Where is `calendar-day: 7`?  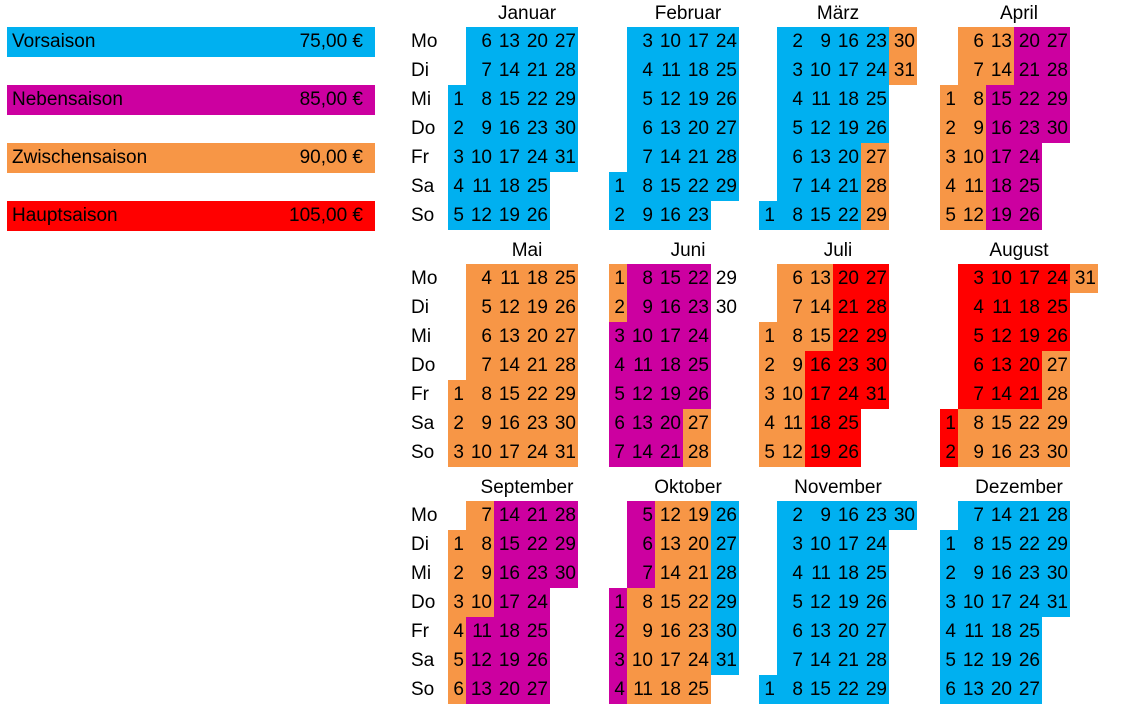 calendar-day: 7 is located at coordinates (791, 186).